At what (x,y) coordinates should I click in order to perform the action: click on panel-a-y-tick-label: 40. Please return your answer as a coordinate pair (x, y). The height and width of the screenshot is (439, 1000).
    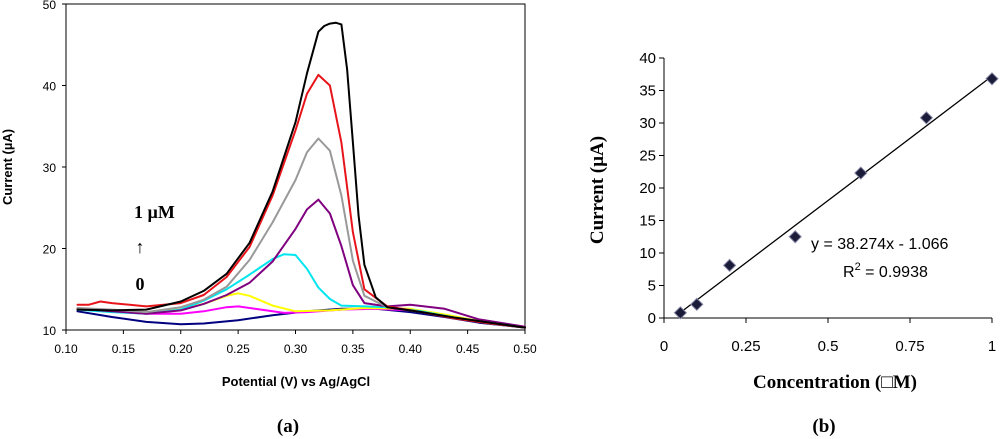
    Looking at the image, I should click on (50, 87).